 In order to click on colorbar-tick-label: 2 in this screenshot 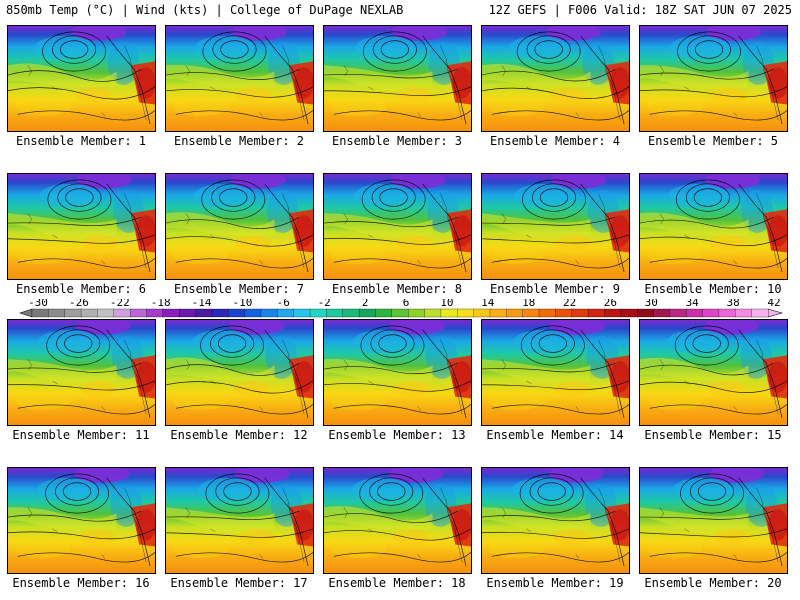, I will do `click(365, 304)`.